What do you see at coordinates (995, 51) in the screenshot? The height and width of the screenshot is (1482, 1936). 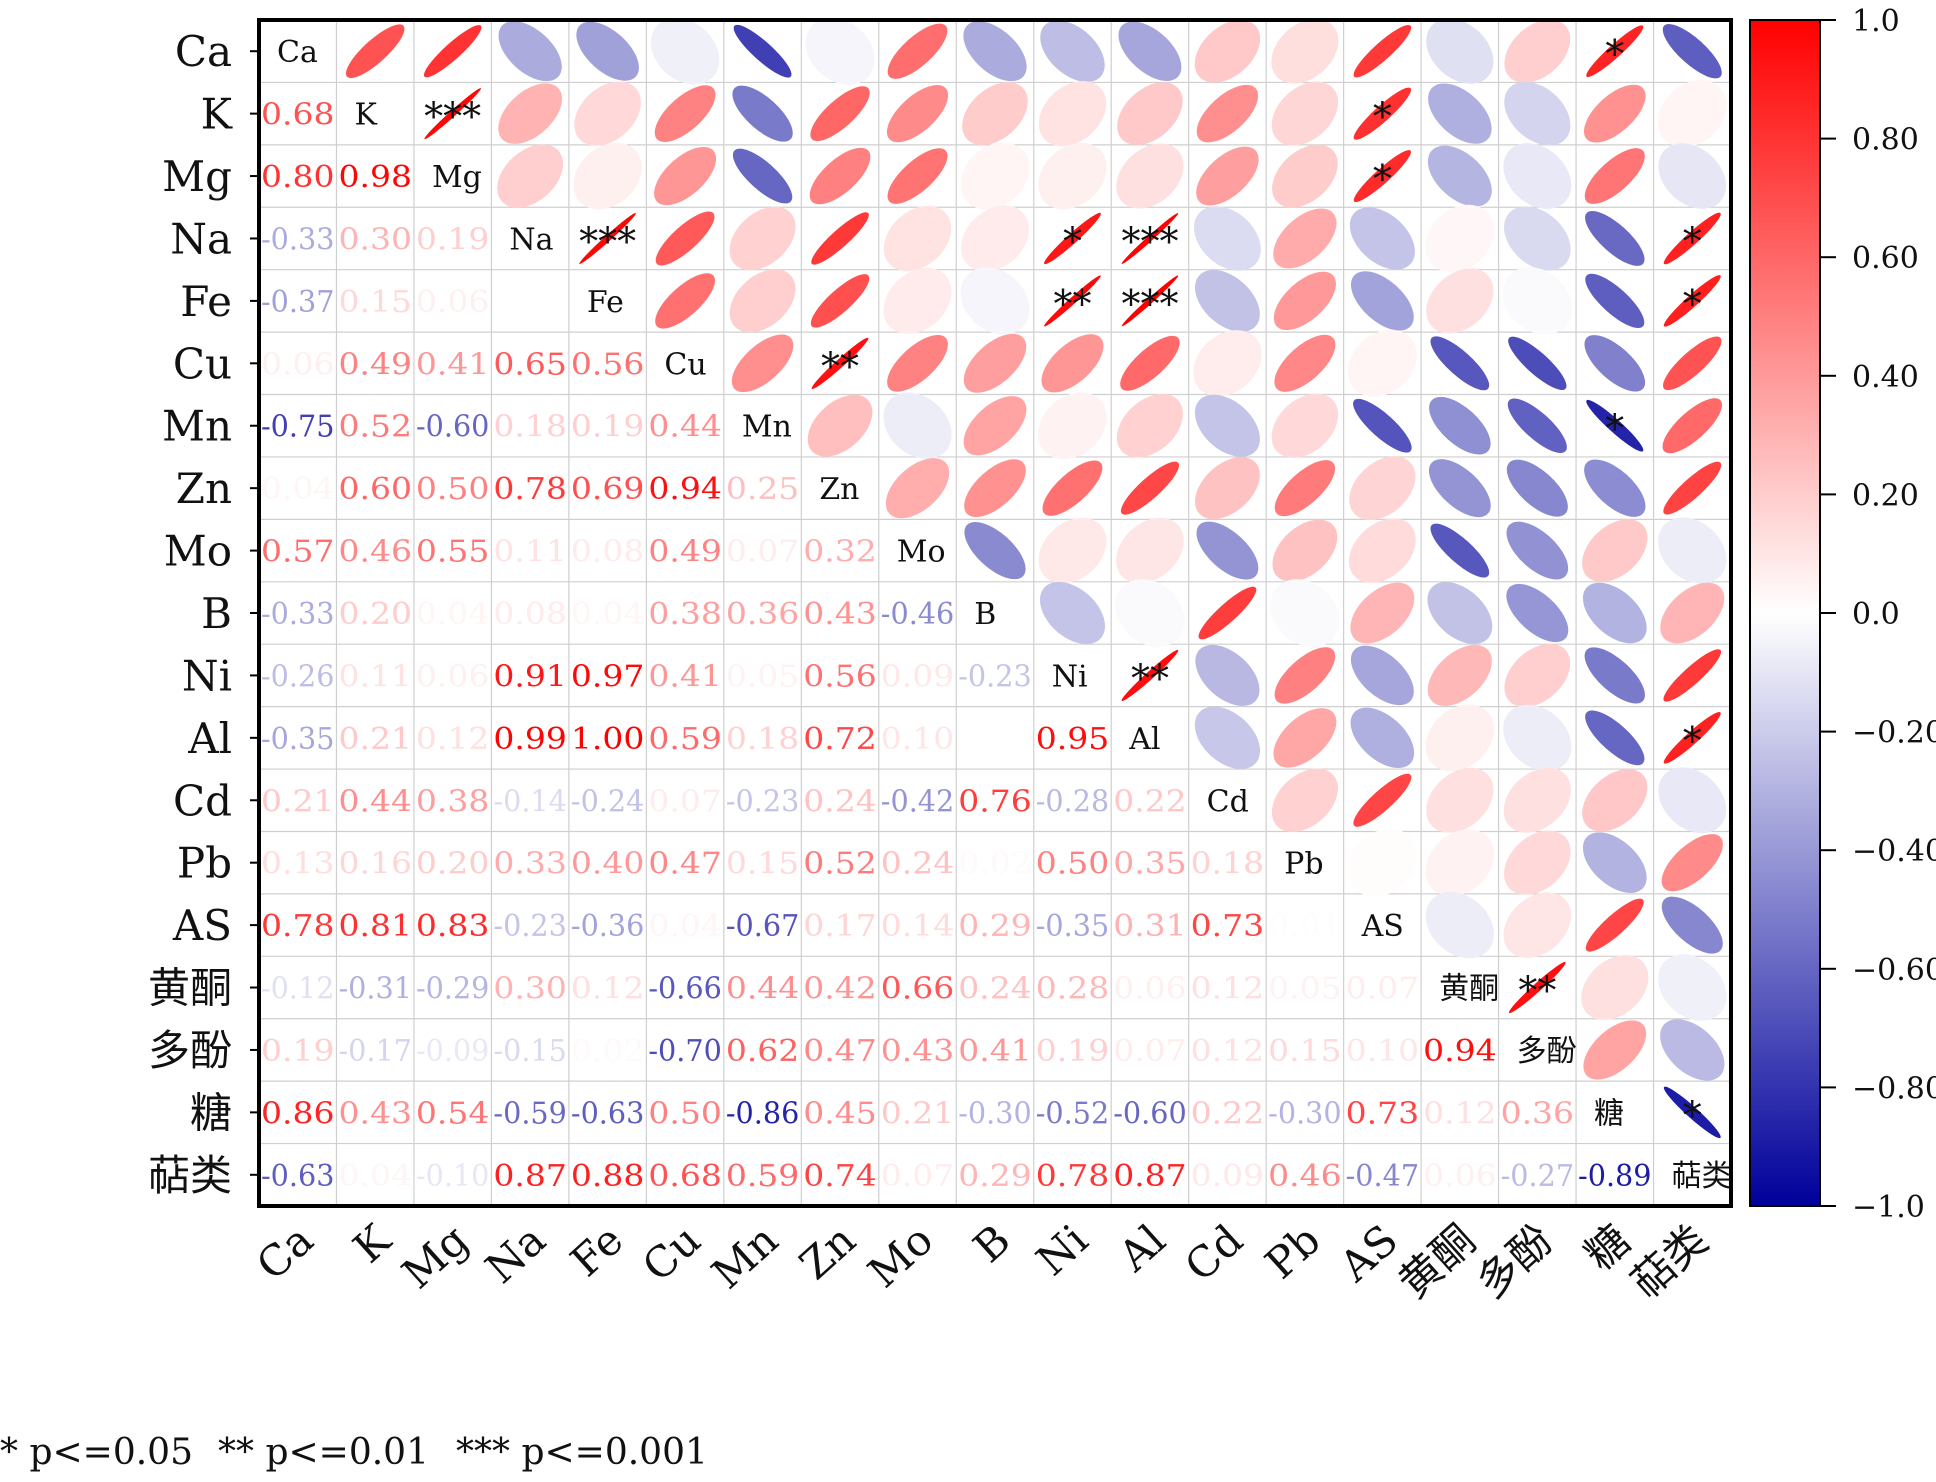 I see `corr-ellipse-Ca-B` at bounding box center [995, 51].